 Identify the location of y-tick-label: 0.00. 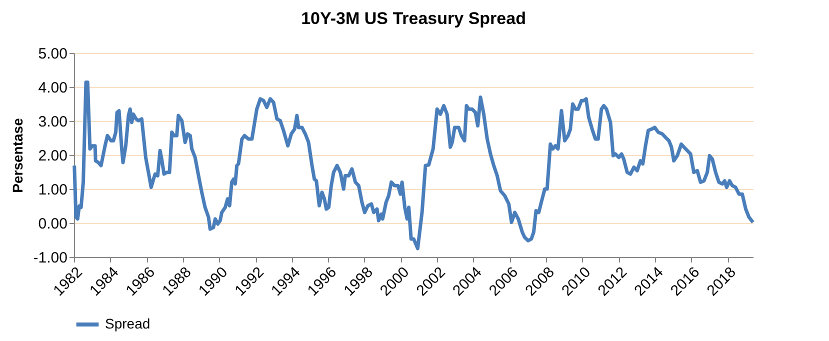
(53, 224).